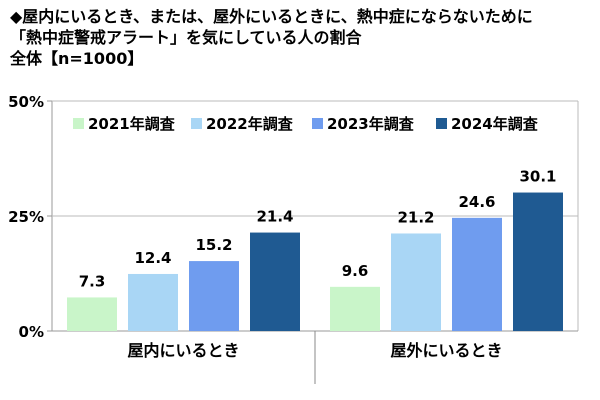 The height and width of the screenshot is (400, 600). I want to click on data-label: 21.4, so click(274, 217).